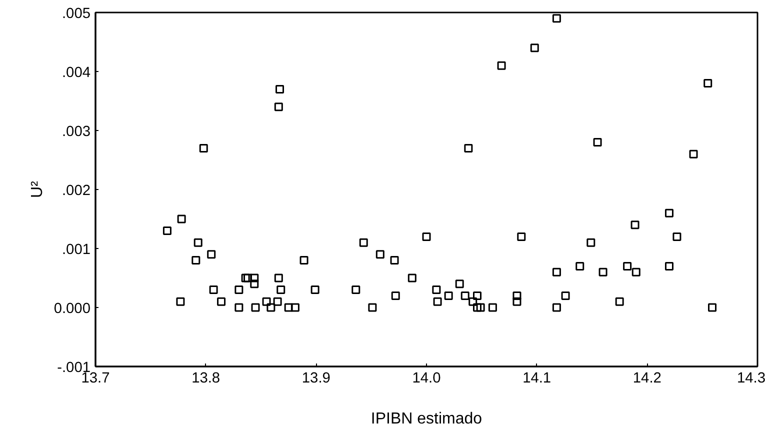 This screenshot has width=765, height=430. Describe the element at coordinates (72, 309) in the screenshot. I see `y-tick-label: 0.000` at that location.